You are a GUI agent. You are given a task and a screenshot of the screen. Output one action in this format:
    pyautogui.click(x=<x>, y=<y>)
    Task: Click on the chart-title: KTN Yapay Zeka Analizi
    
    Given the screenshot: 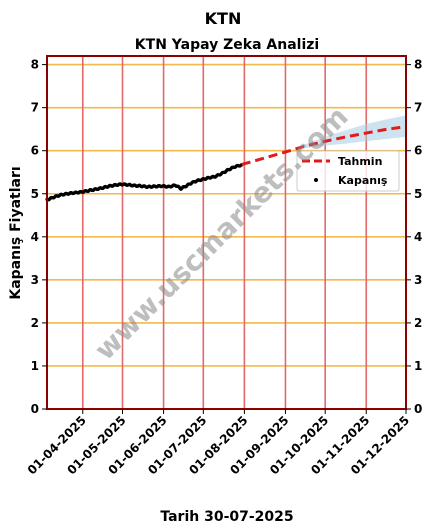 What is the action you would take?
    pyautogui.click(x=227, y=45)
    